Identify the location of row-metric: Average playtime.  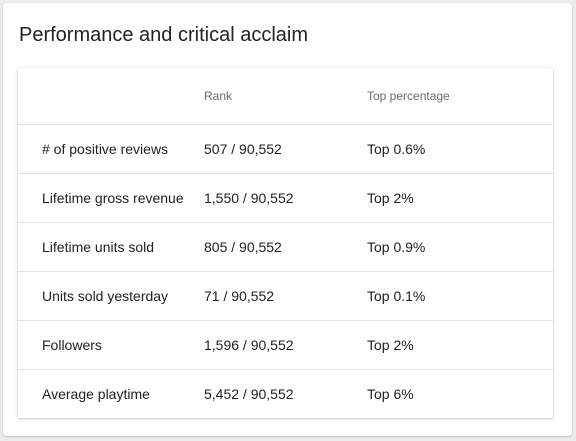
(96, 393).